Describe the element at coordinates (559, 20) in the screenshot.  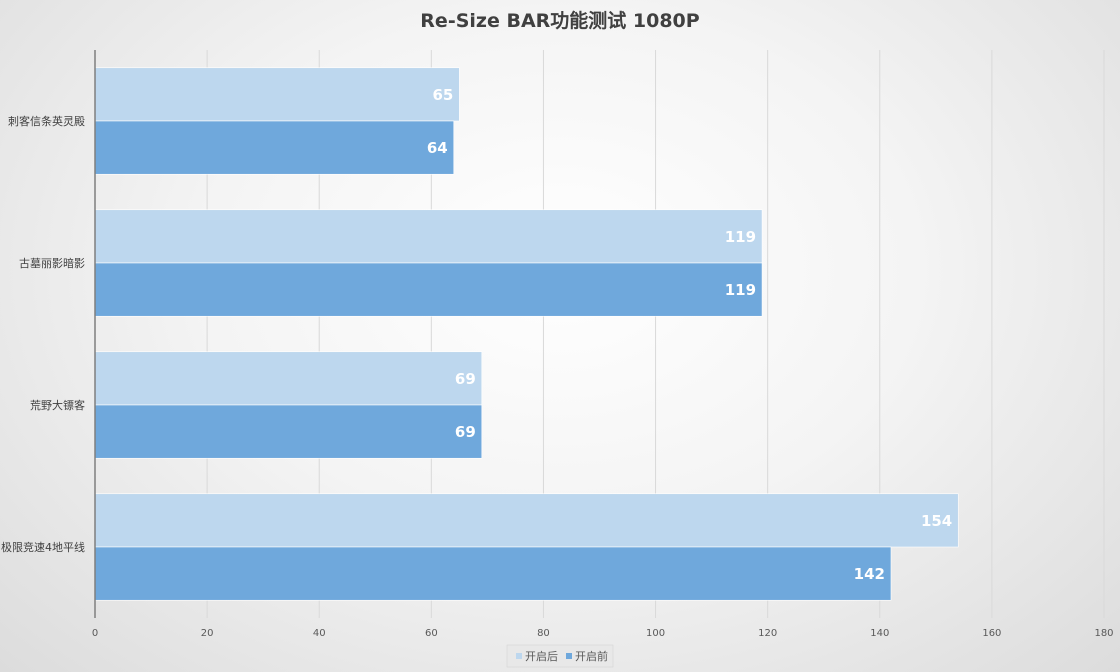
I see `chart-title: Re-Size BAR功能测试 1080P` at that location.